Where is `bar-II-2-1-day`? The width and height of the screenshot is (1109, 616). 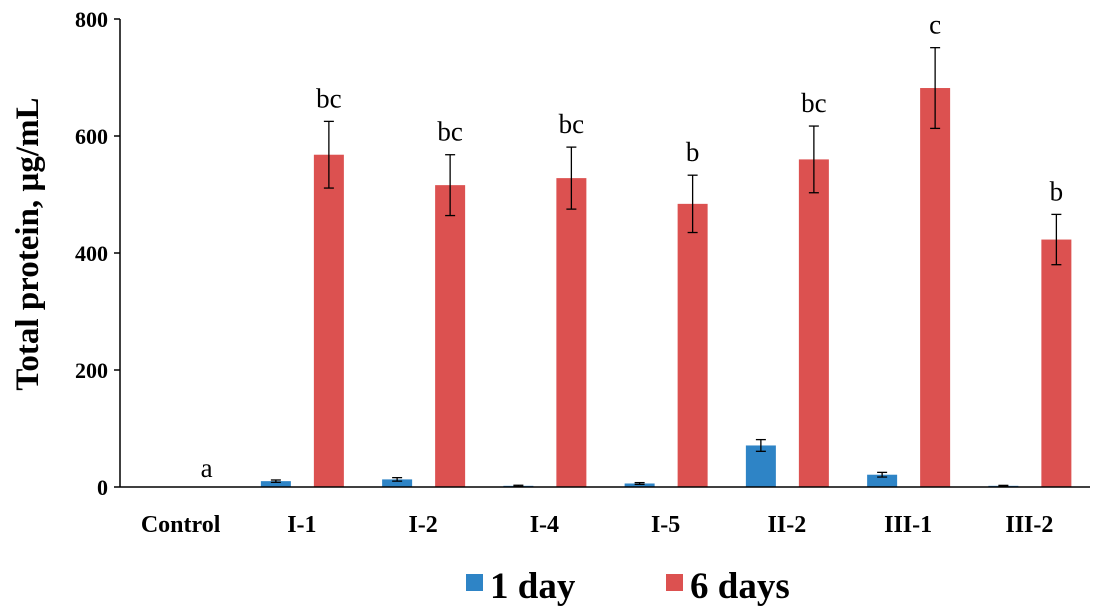 bar-II-2-1-day is located at coordinates (760, 466).